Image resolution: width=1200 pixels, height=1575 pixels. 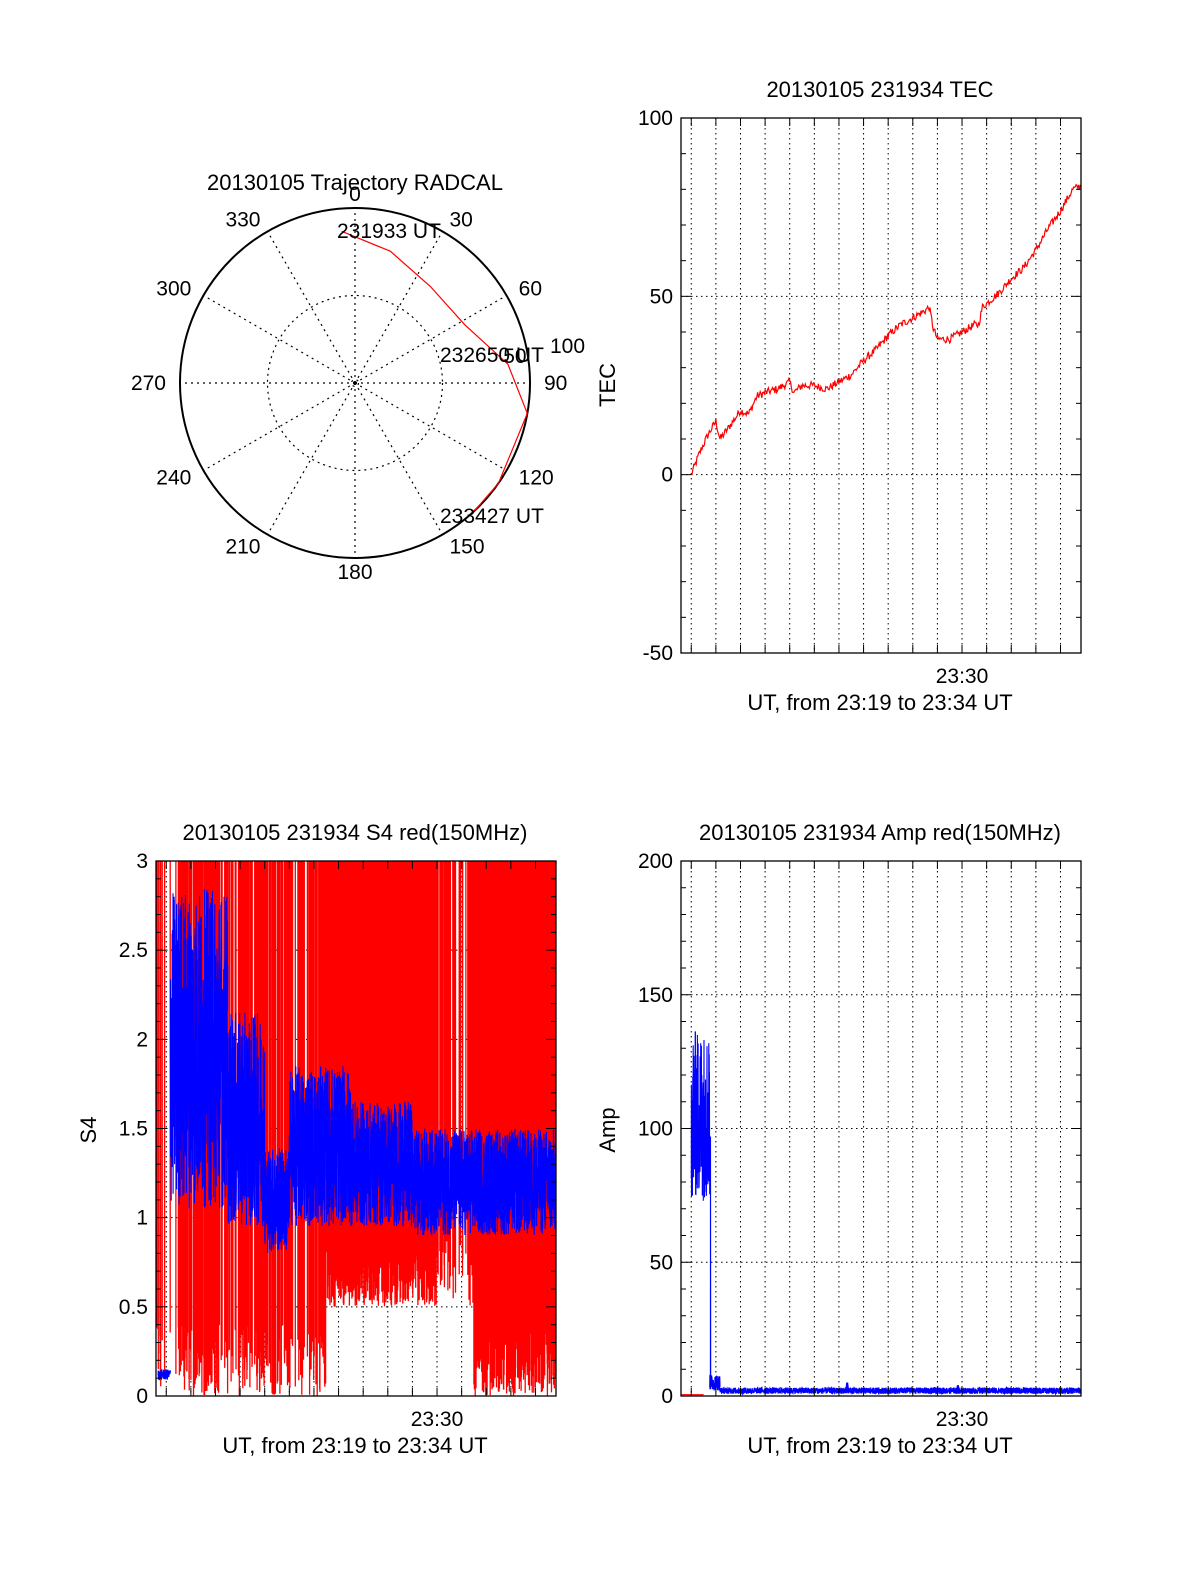 I want to click on angle-label-30: 30, so click(x=461, y=219).